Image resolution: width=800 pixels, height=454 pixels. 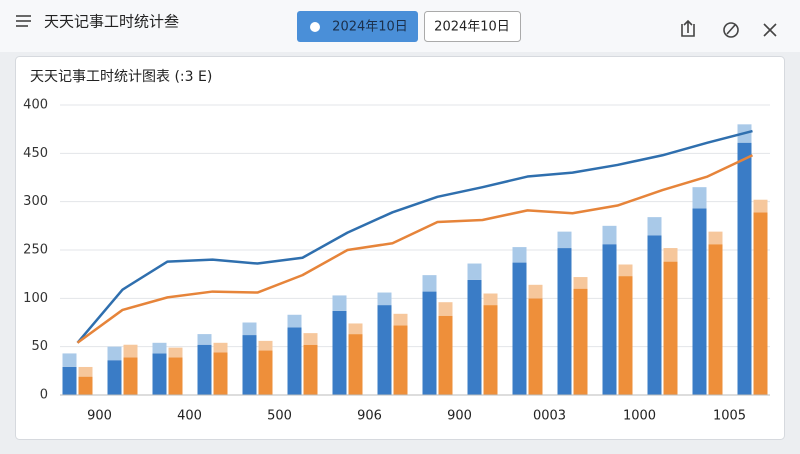 What do you see at coordinates (369, 416) in the screenshot?
I see `x-tick-label: 906` at bounding box center [369, 416].